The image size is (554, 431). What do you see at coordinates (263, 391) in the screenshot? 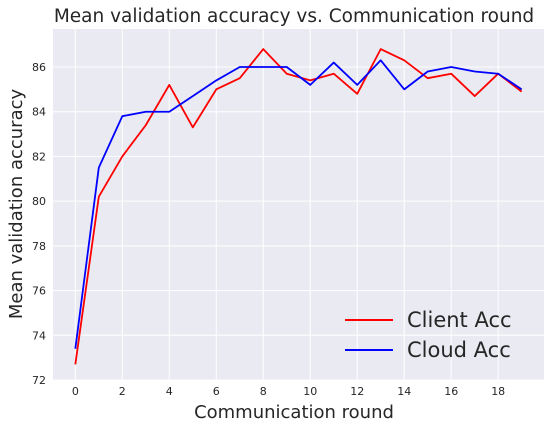
I see `x-tick-label: 8` at bounding box center [263, 391].